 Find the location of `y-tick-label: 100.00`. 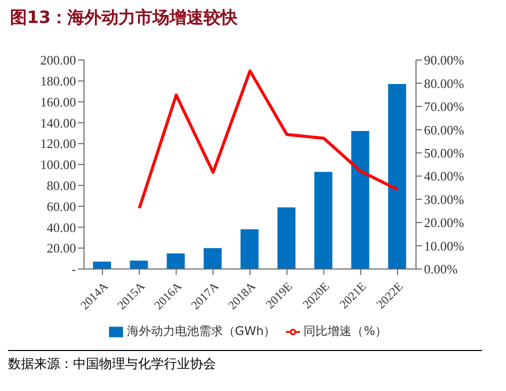

y-tick-label: 100.00 is located at coordinates (58, 164).